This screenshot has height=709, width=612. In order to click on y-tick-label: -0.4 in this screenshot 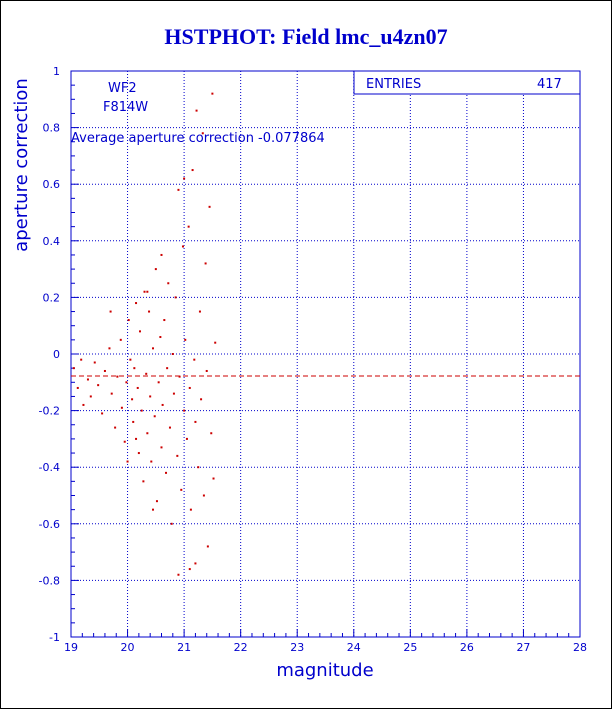, I will do `click(49, 467)`.